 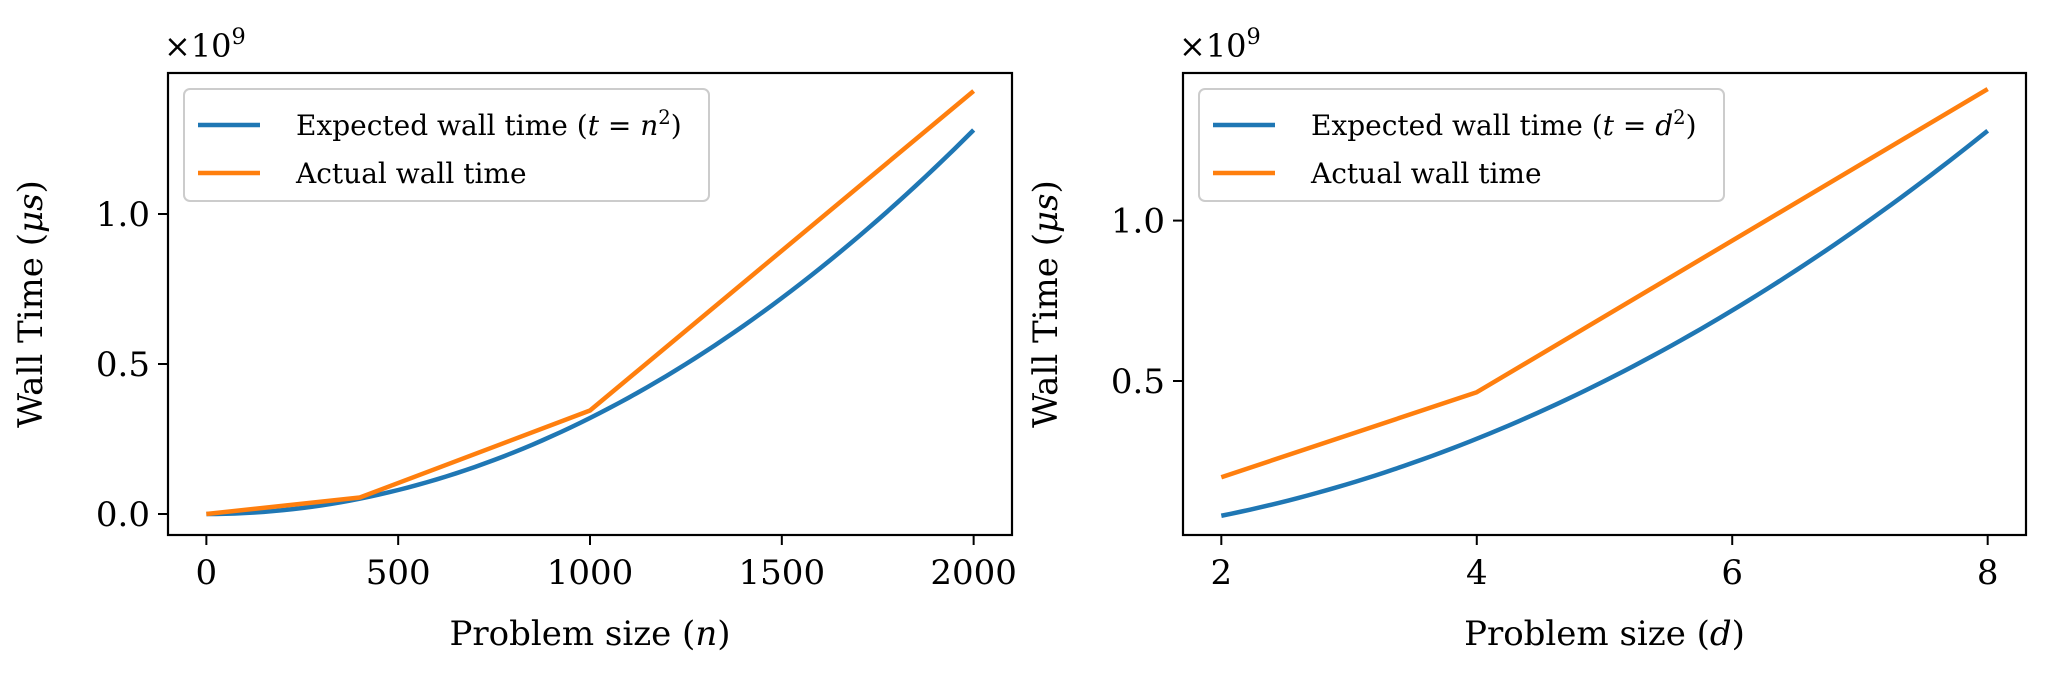 I want to click on chart_data.0.ylabel_parts-part: μs, so click(x=31, y=213).